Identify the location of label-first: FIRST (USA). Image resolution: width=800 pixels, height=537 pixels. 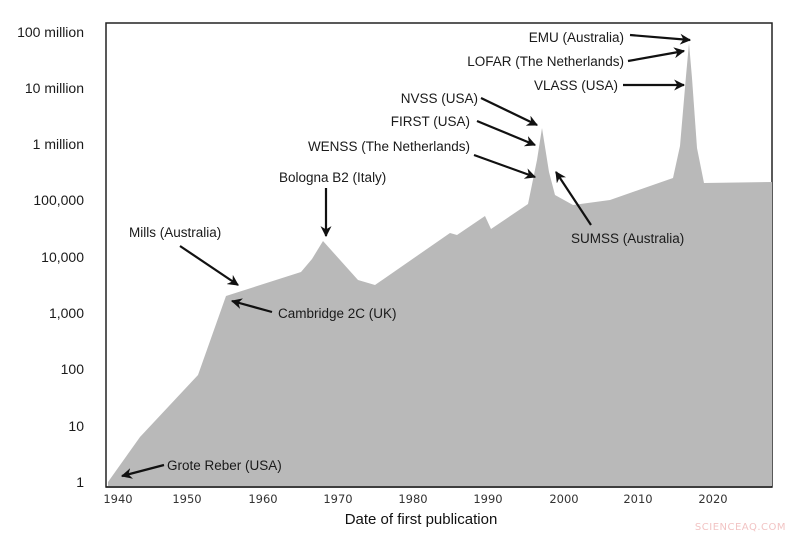
(430, 121).